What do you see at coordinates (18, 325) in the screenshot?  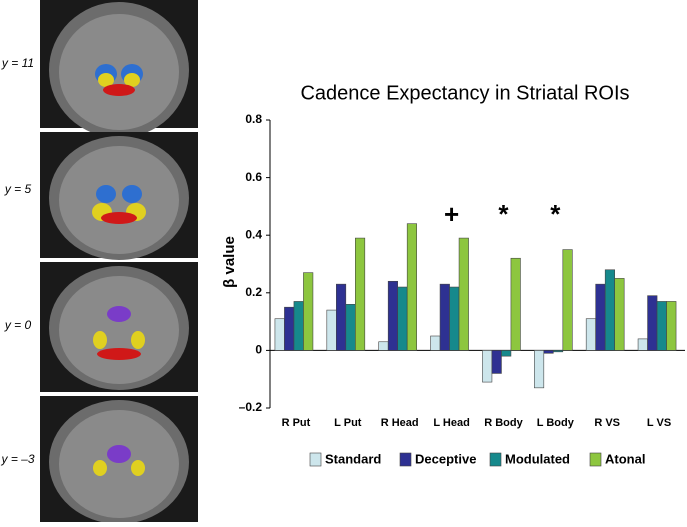 I see `slice-label: y = 0` at bounding box center [18, 325].